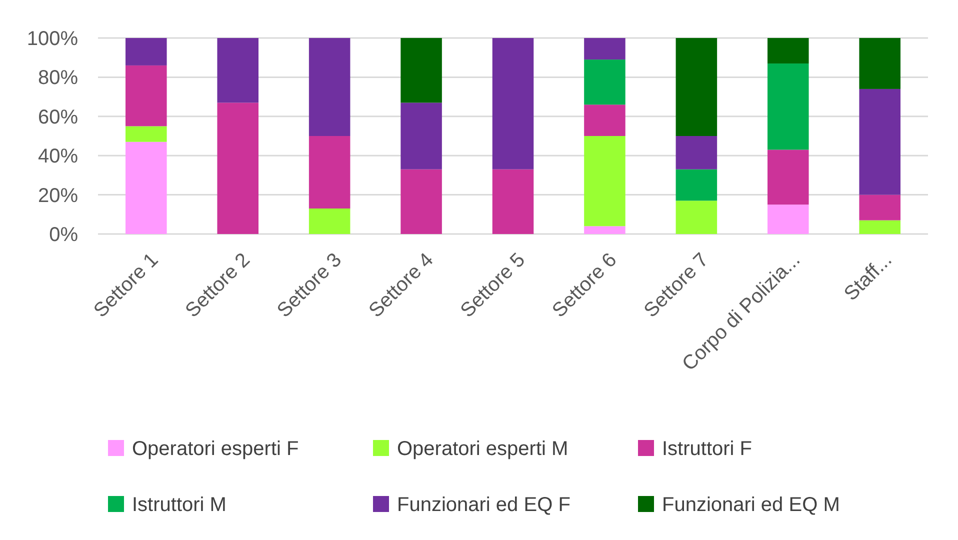  Describe the element at coordinates (482, 449) in the screenshot. I see `legend-label: Operatori esperti M` at that location.